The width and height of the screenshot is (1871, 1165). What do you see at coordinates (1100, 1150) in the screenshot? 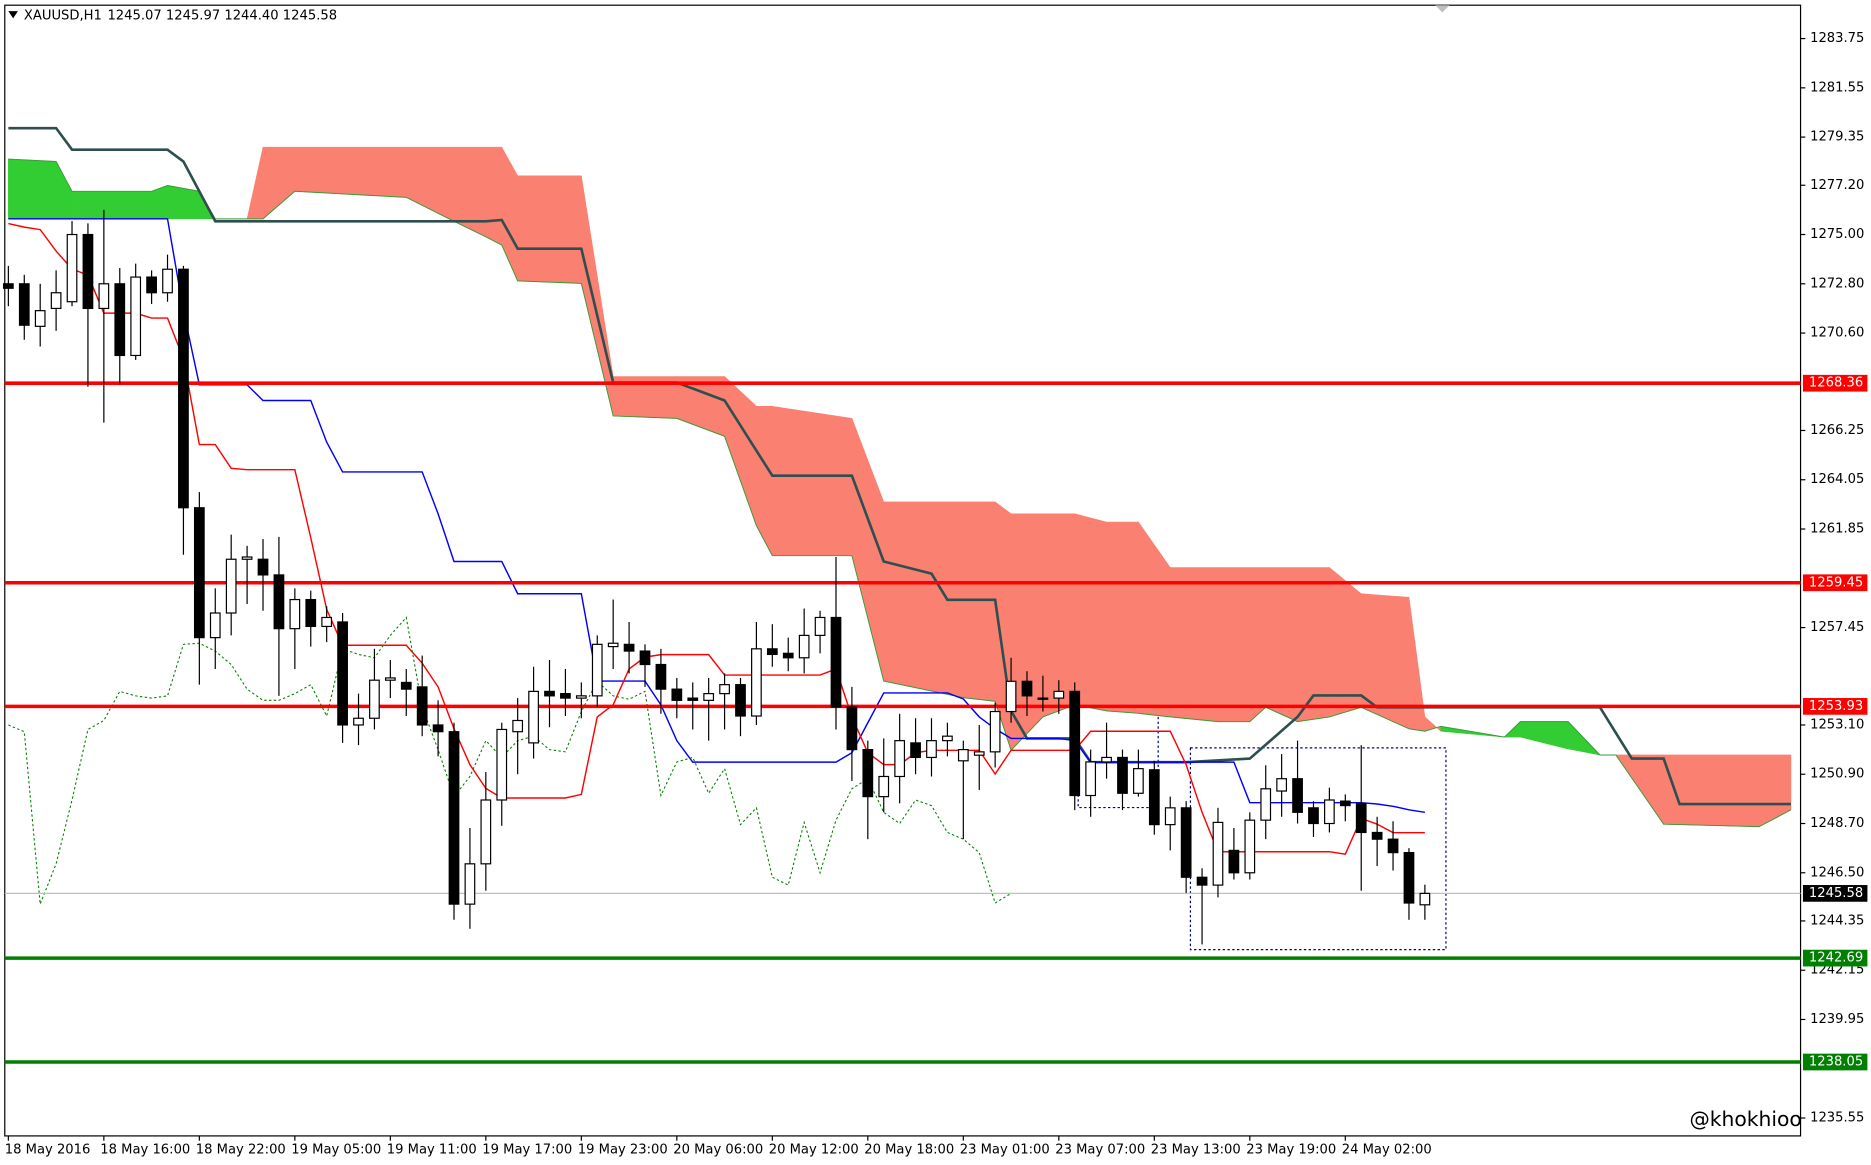
I see `x-tick-label: 23 May 07:00` at bounding box center [1100, 1150].